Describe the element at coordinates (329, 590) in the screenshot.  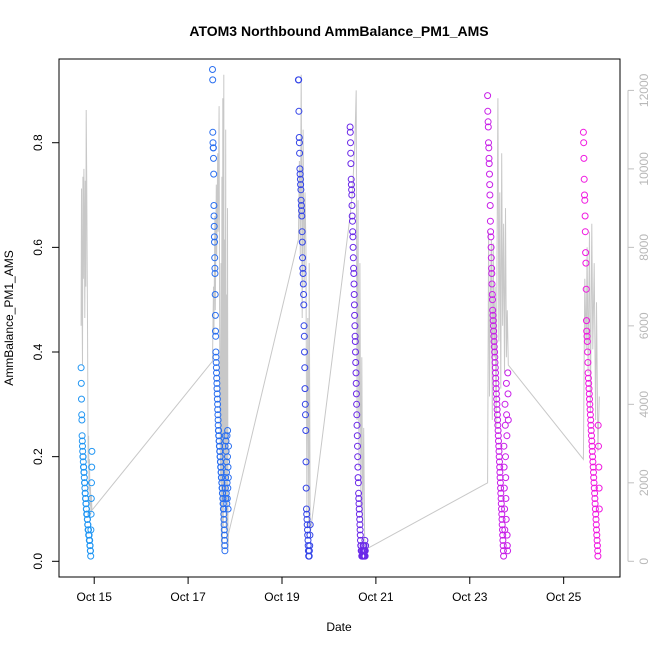
I see `x-axis: Oct 15 Oct 17 Oct 19 Oct 21 Oct 23 Oct 25` at that location.